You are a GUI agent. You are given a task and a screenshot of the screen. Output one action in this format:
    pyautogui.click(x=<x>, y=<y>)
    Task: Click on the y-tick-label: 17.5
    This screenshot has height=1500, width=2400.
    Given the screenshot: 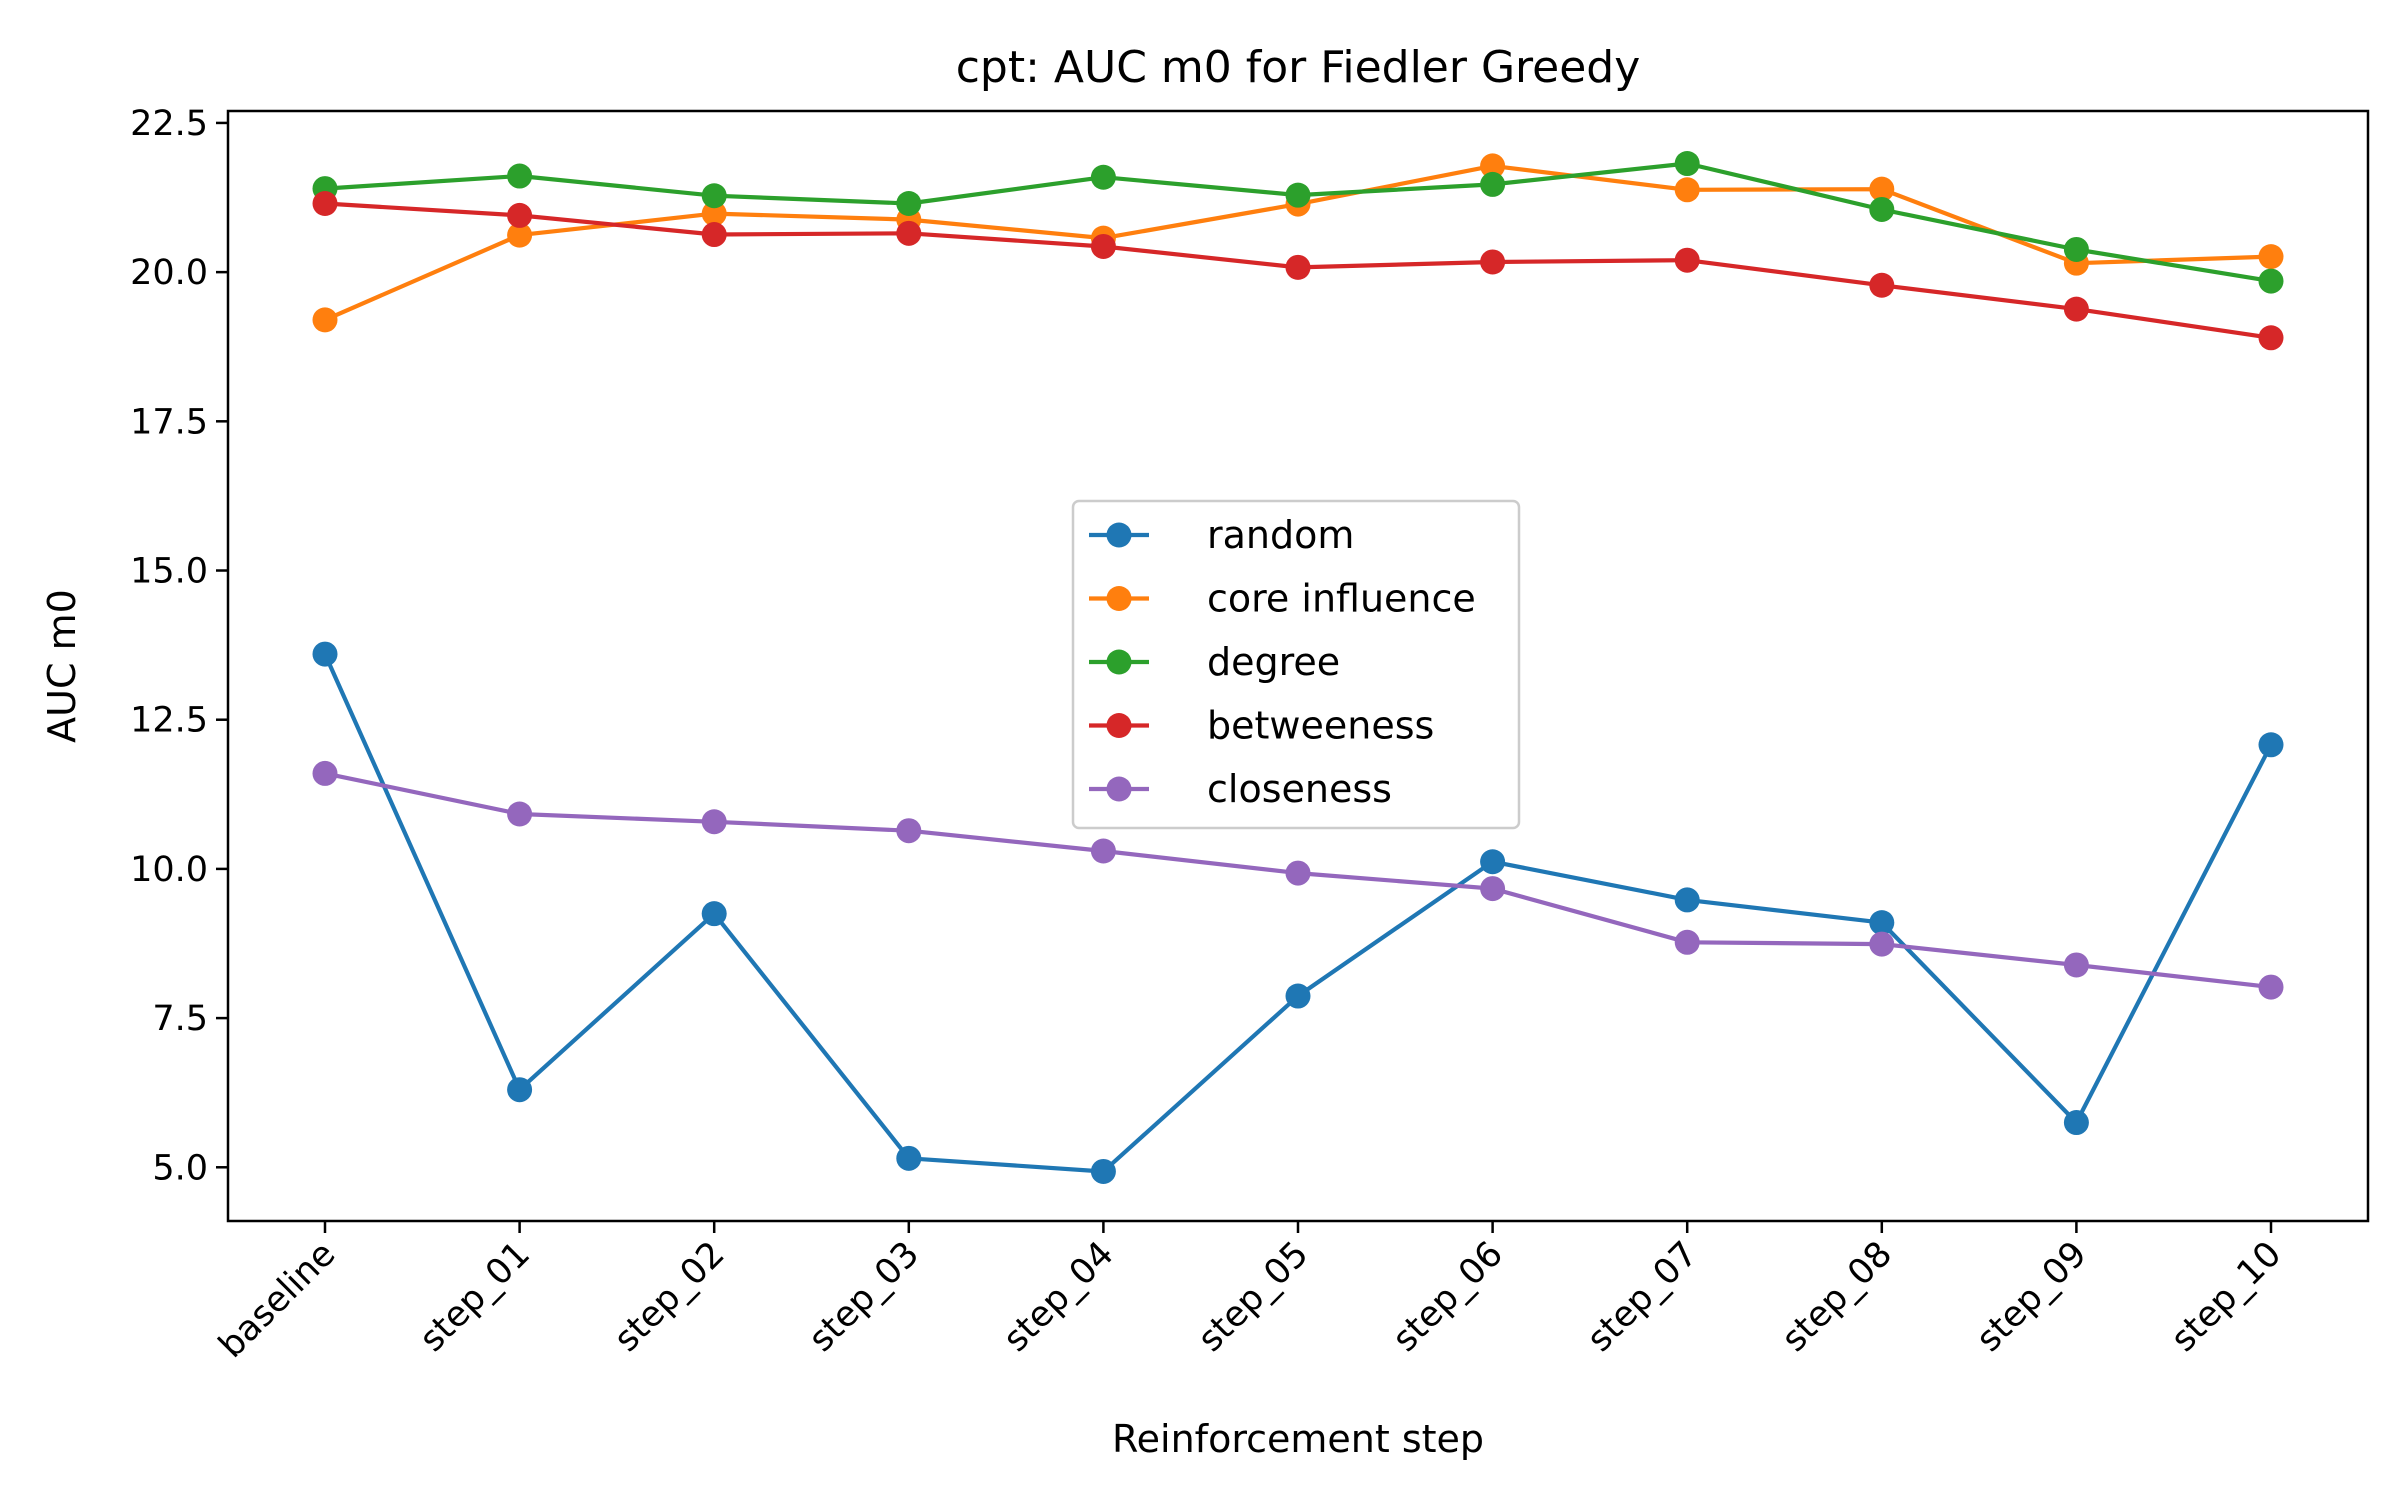 What is the action you would take?
    pyautogui.click(x=169, y=422)
    